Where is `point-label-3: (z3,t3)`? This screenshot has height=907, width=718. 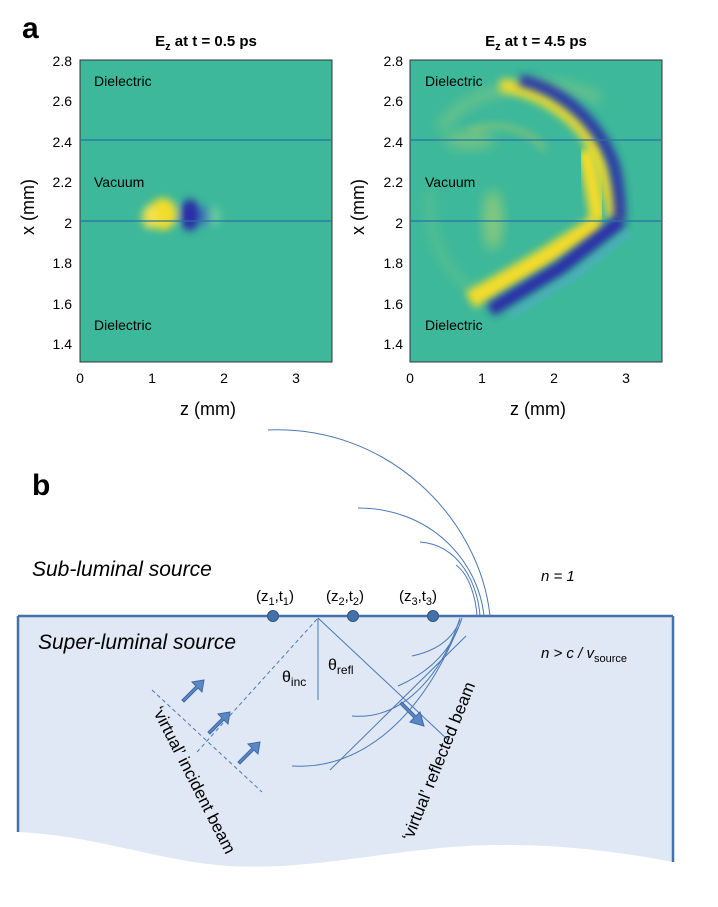
point-label-3: (z3,t3) is located at coordinates (418, 598).